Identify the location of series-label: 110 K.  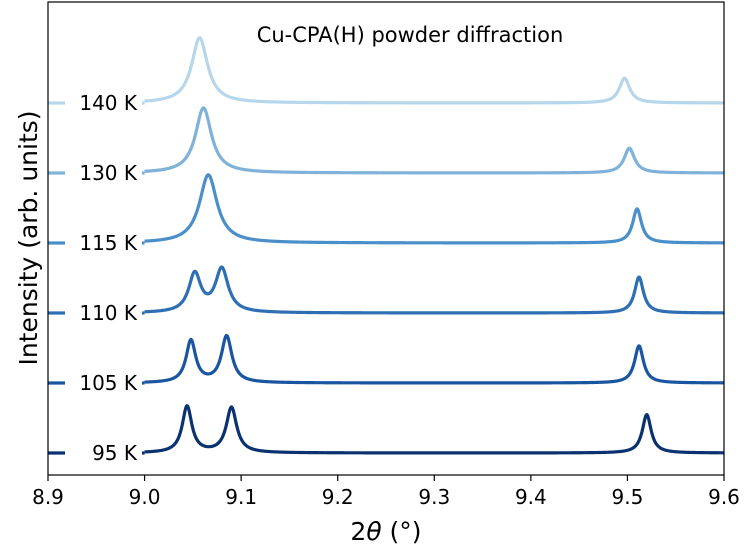
(108, 313).